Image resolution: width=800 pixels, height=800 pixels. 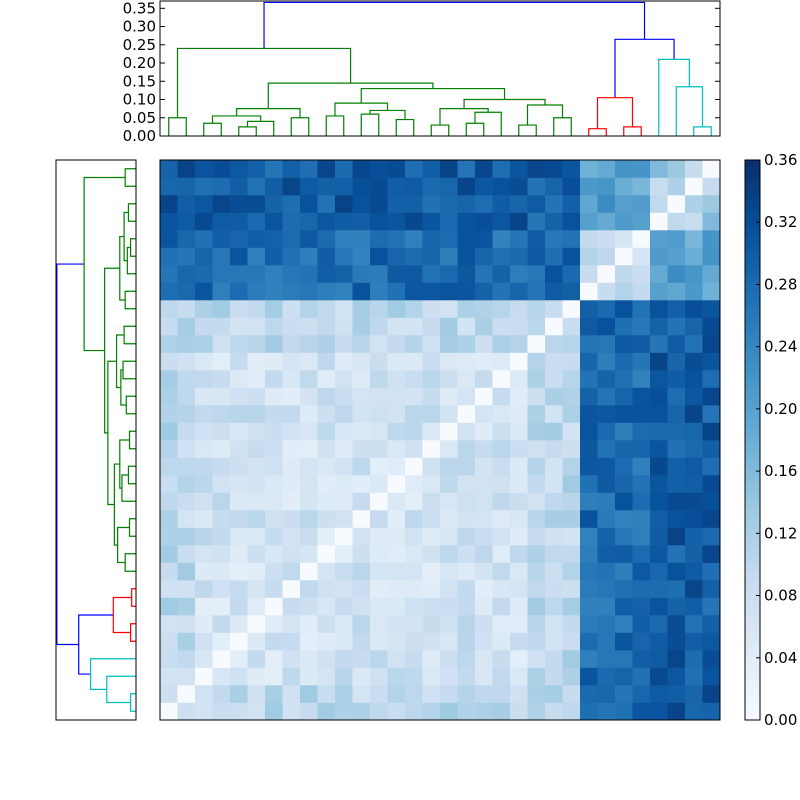 What do you see at coordinates (770, 440) in the screenshot?
I see `colorbar: 0.00 0.04 0.08 0.12 0.16 0.20 0.24 0.28 0.32 0.36` at bounding box center [770, 440].